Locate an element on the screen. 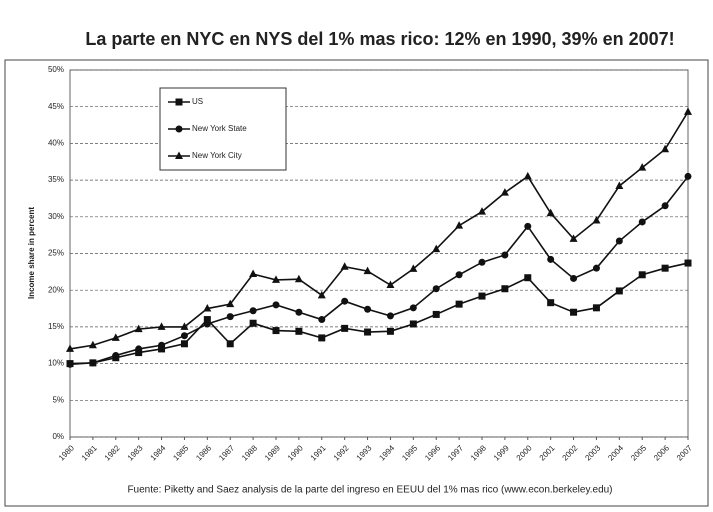 The image size is (713, 512). legend-label: US is located at coordinates (197, 101).